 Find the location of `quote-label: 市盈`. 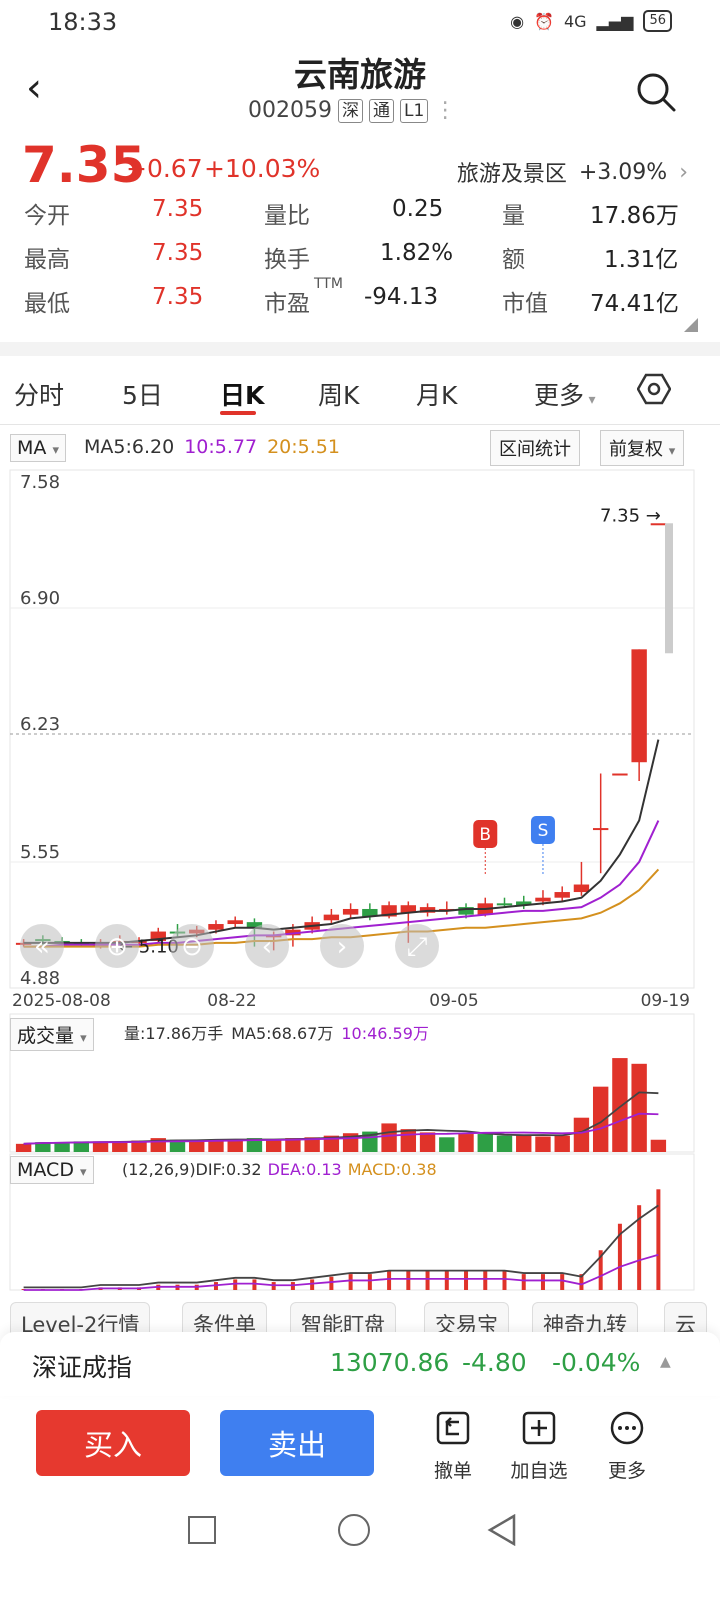

quote-label: 市盈 is located at coordinates (287, 304).